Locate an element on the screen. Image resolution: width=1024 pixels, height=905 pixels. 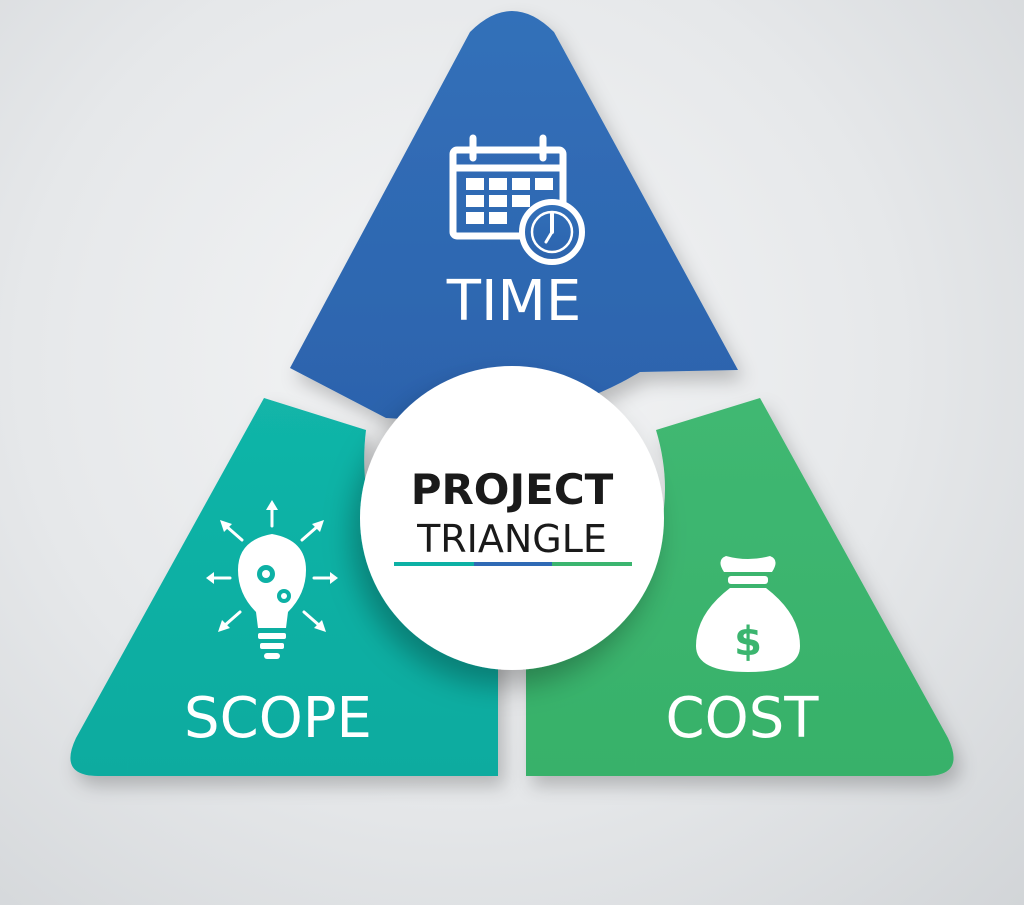
calendar-clock-icon is located at coordinates (517, 199).